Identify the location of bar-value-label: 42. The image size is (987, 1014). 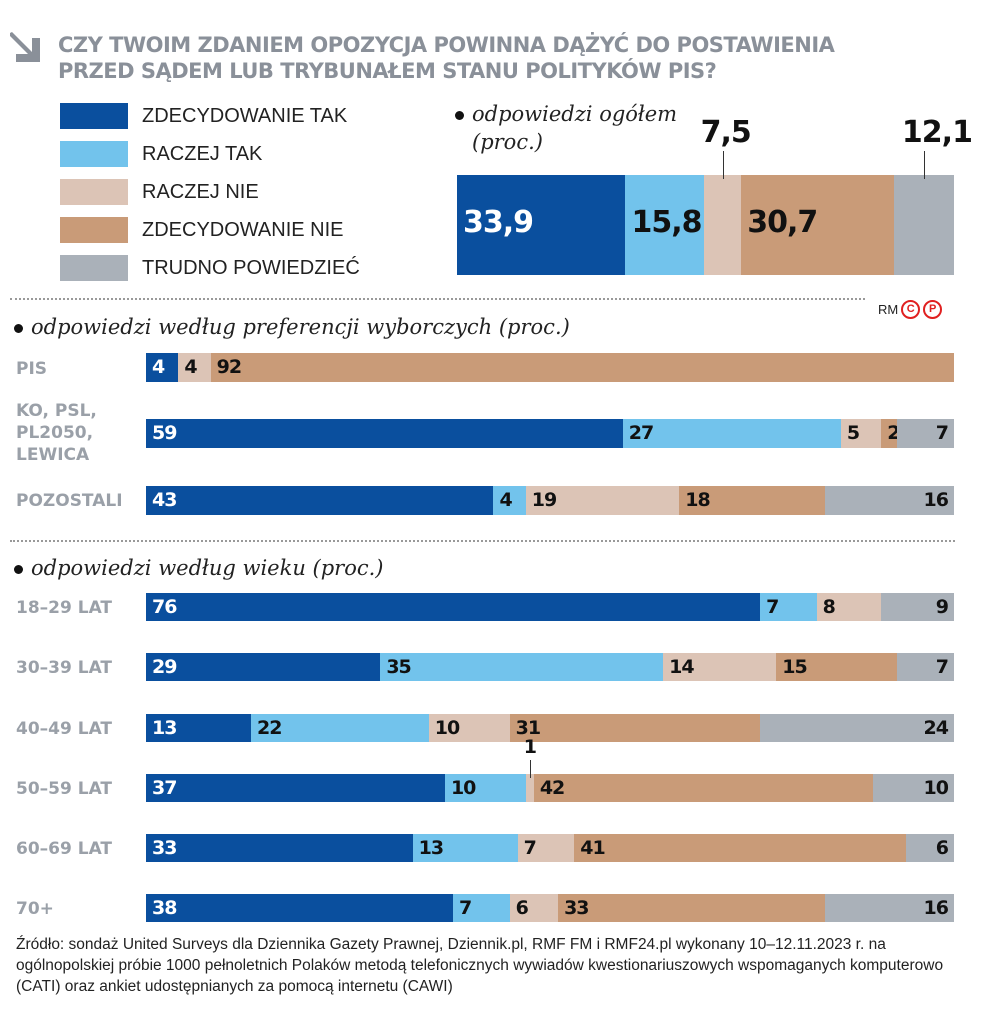
(552, 788).